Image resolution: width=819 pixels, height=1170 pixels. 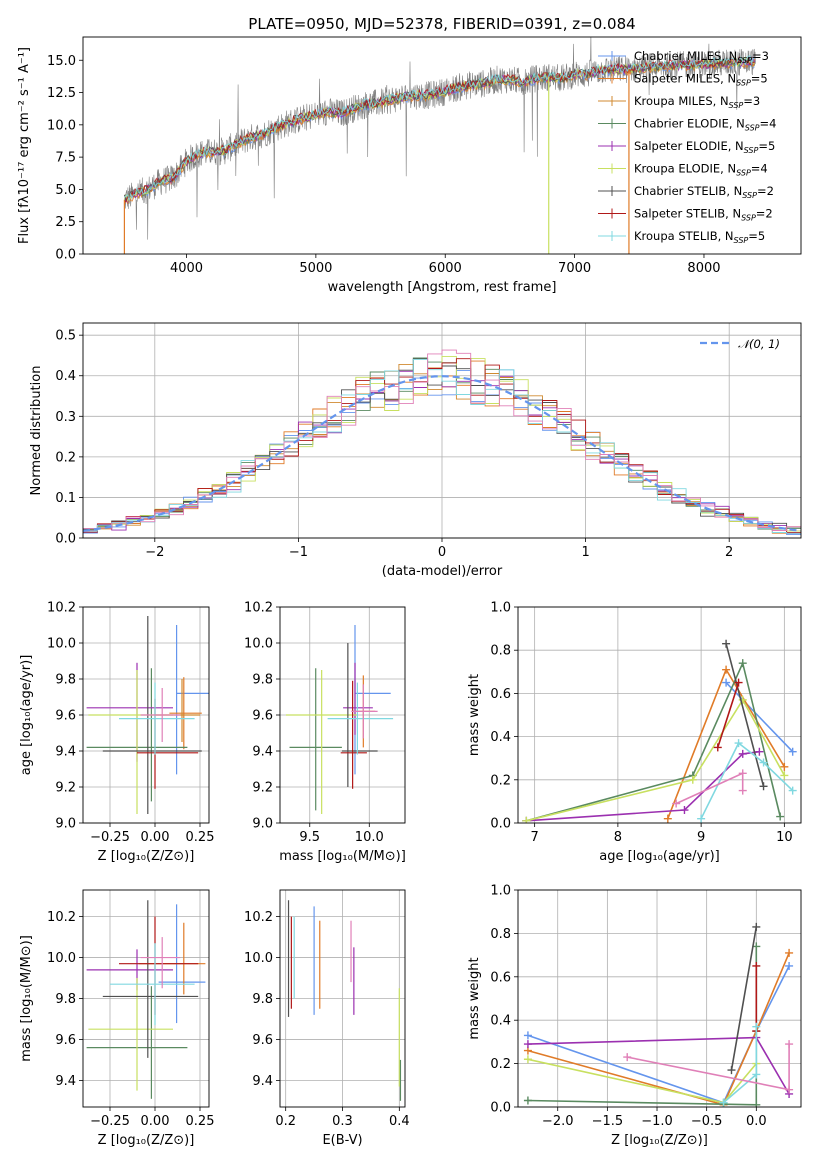 I want to click on y-axis-label: Normed distribution, so click(x=36, y=431).